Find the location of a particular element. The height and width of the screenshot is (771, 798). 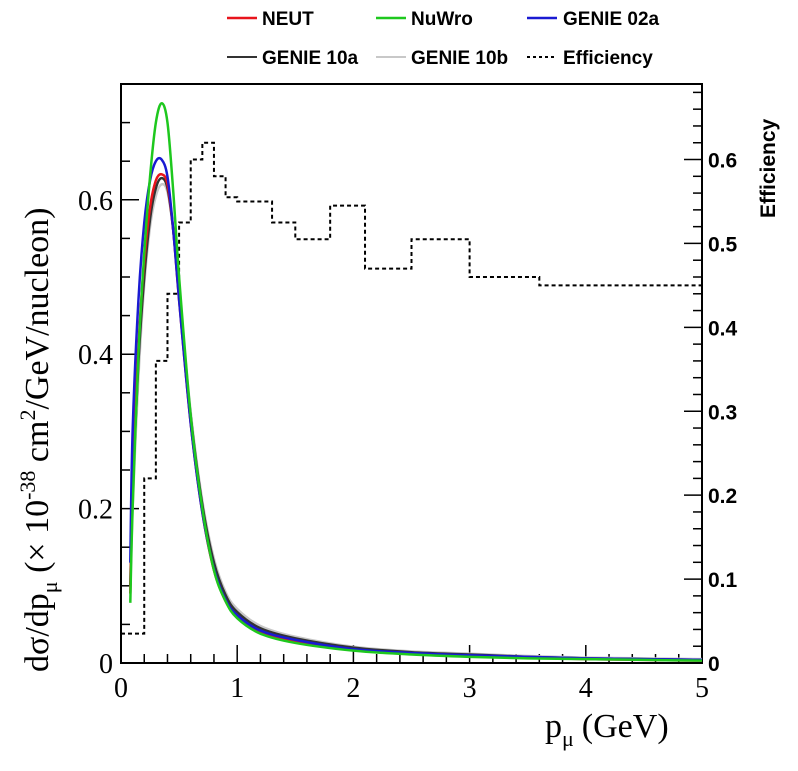

legend-label-efficiency: Efficiency is located at coordinates (608, 58).